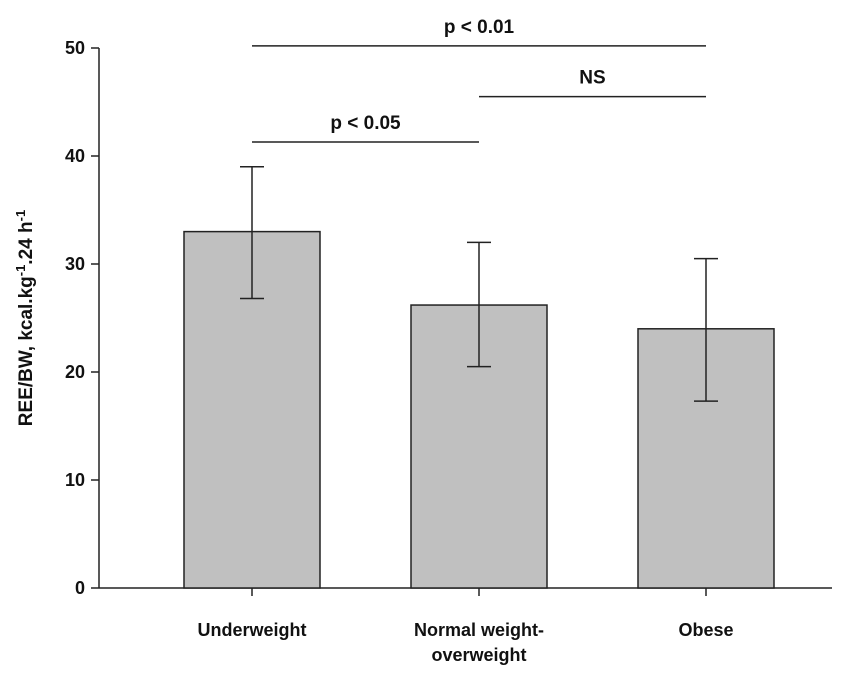  I want to click on x-tick-label: overweight, so click(478, 655).